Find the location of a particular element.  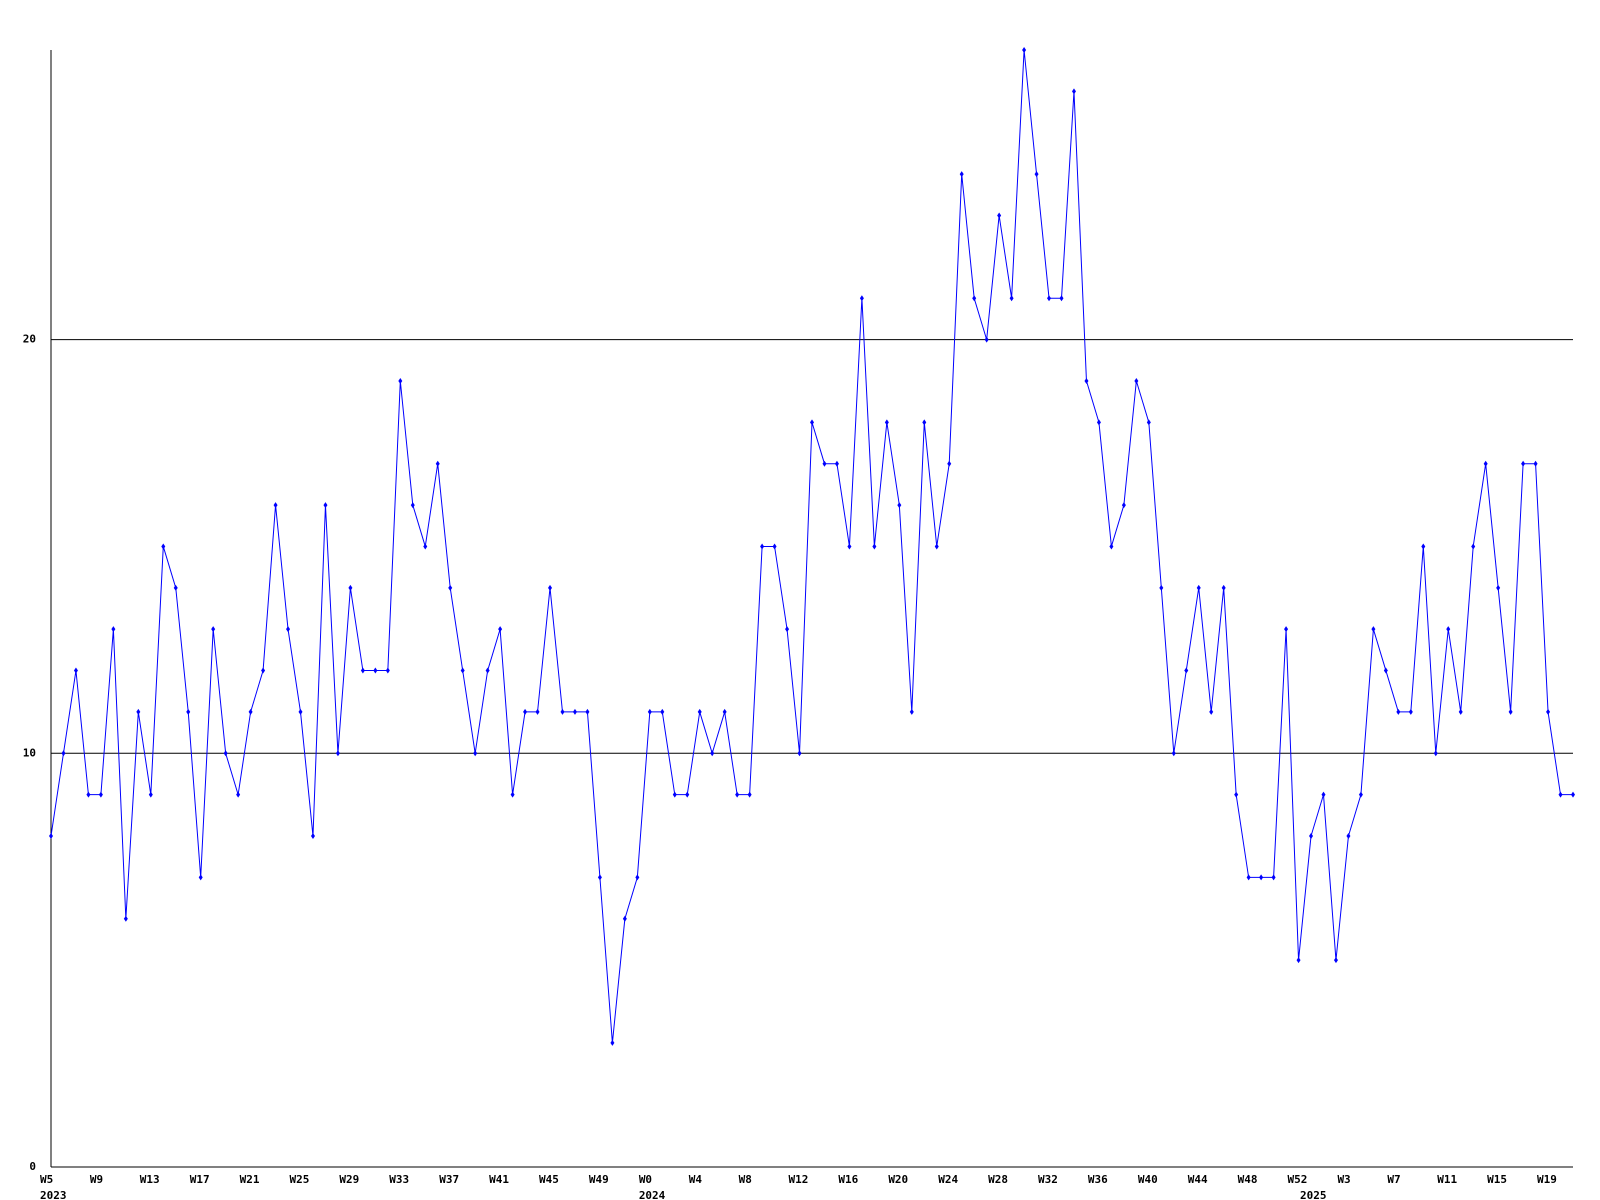

x-tick-label: W11 is located at coordinates (1447, 1179).